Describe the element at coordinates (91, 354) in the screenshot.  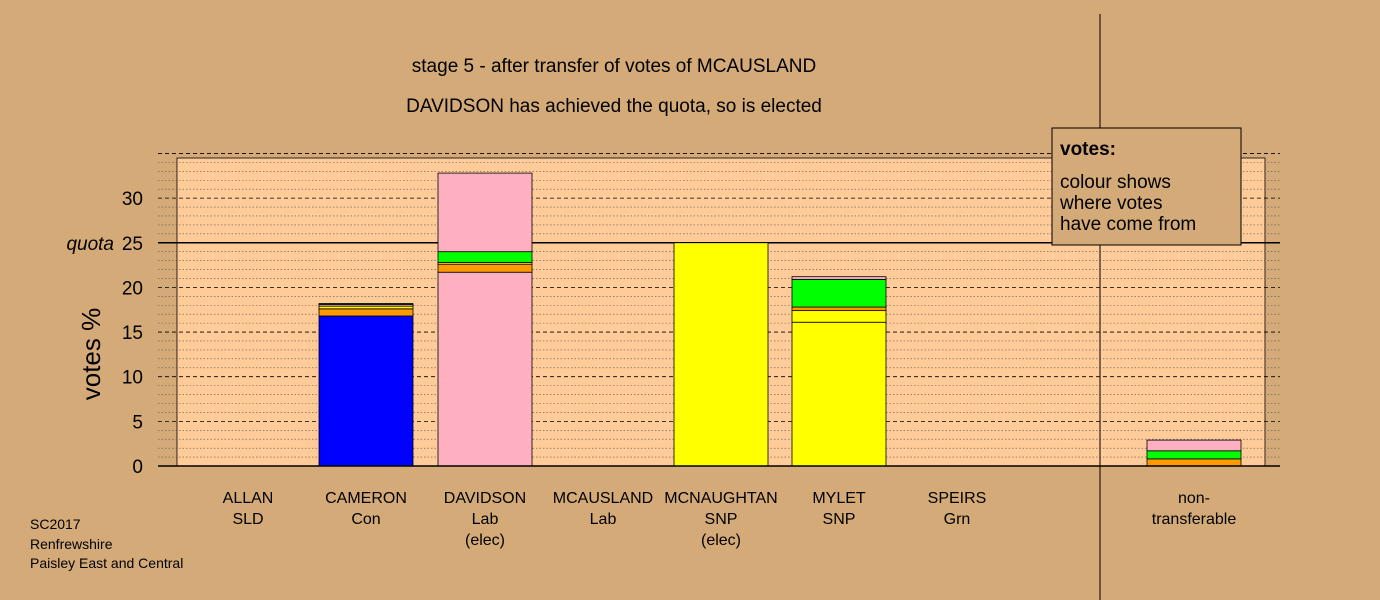
I see `y-axis-label: votes %` at that location.